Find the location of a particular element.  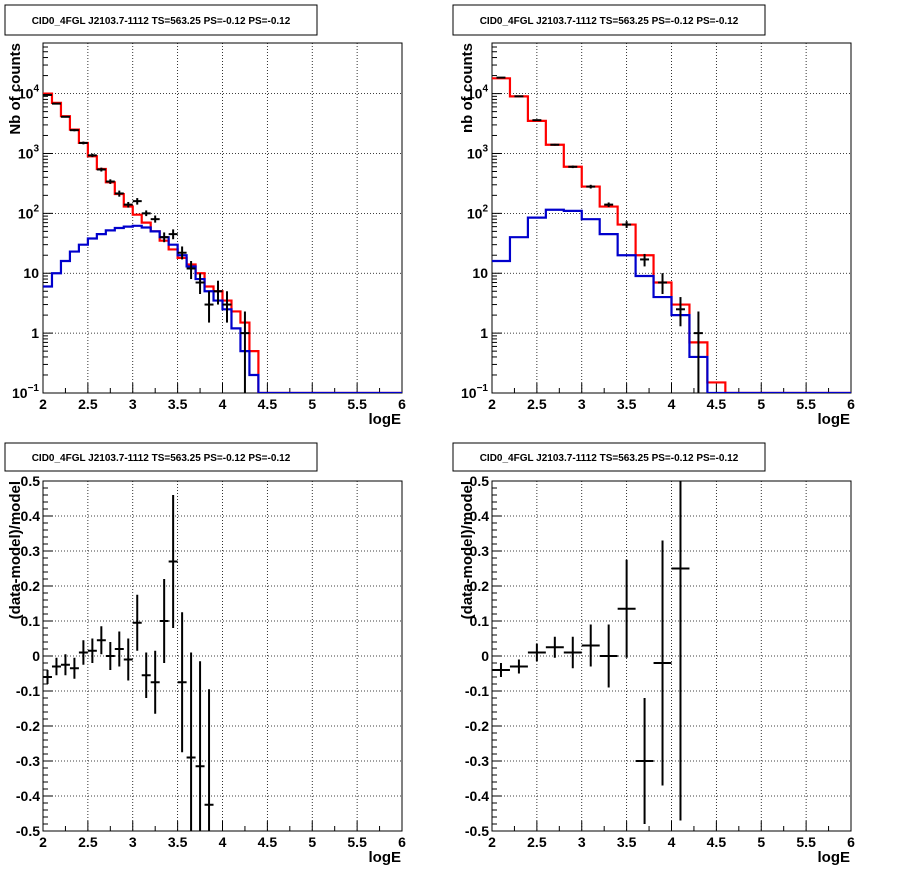

y-axis-label: nb of counts is located at coordinates (467, 88).